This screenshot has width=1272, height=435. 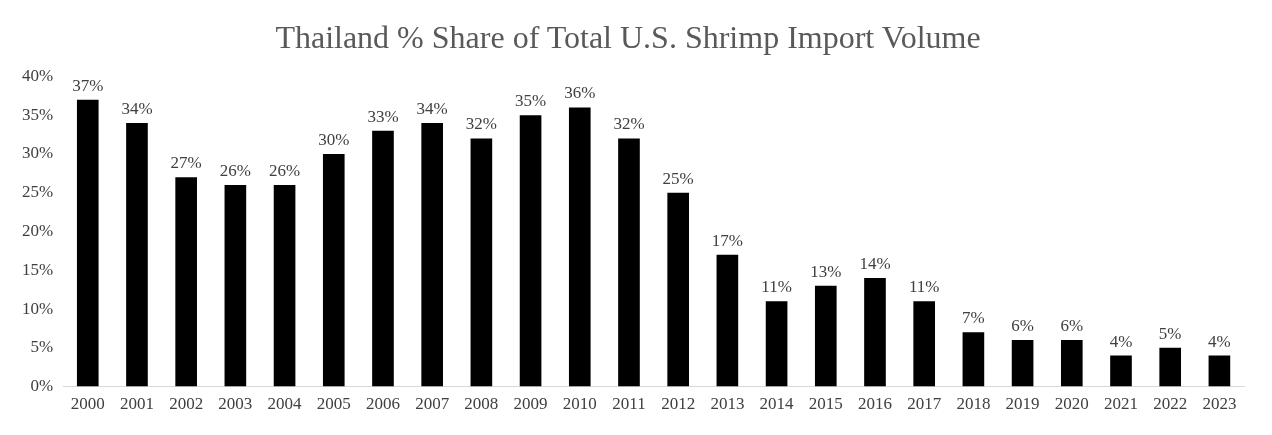 I want to click on x-tick-label: 2012, so click(x=678, y=404).